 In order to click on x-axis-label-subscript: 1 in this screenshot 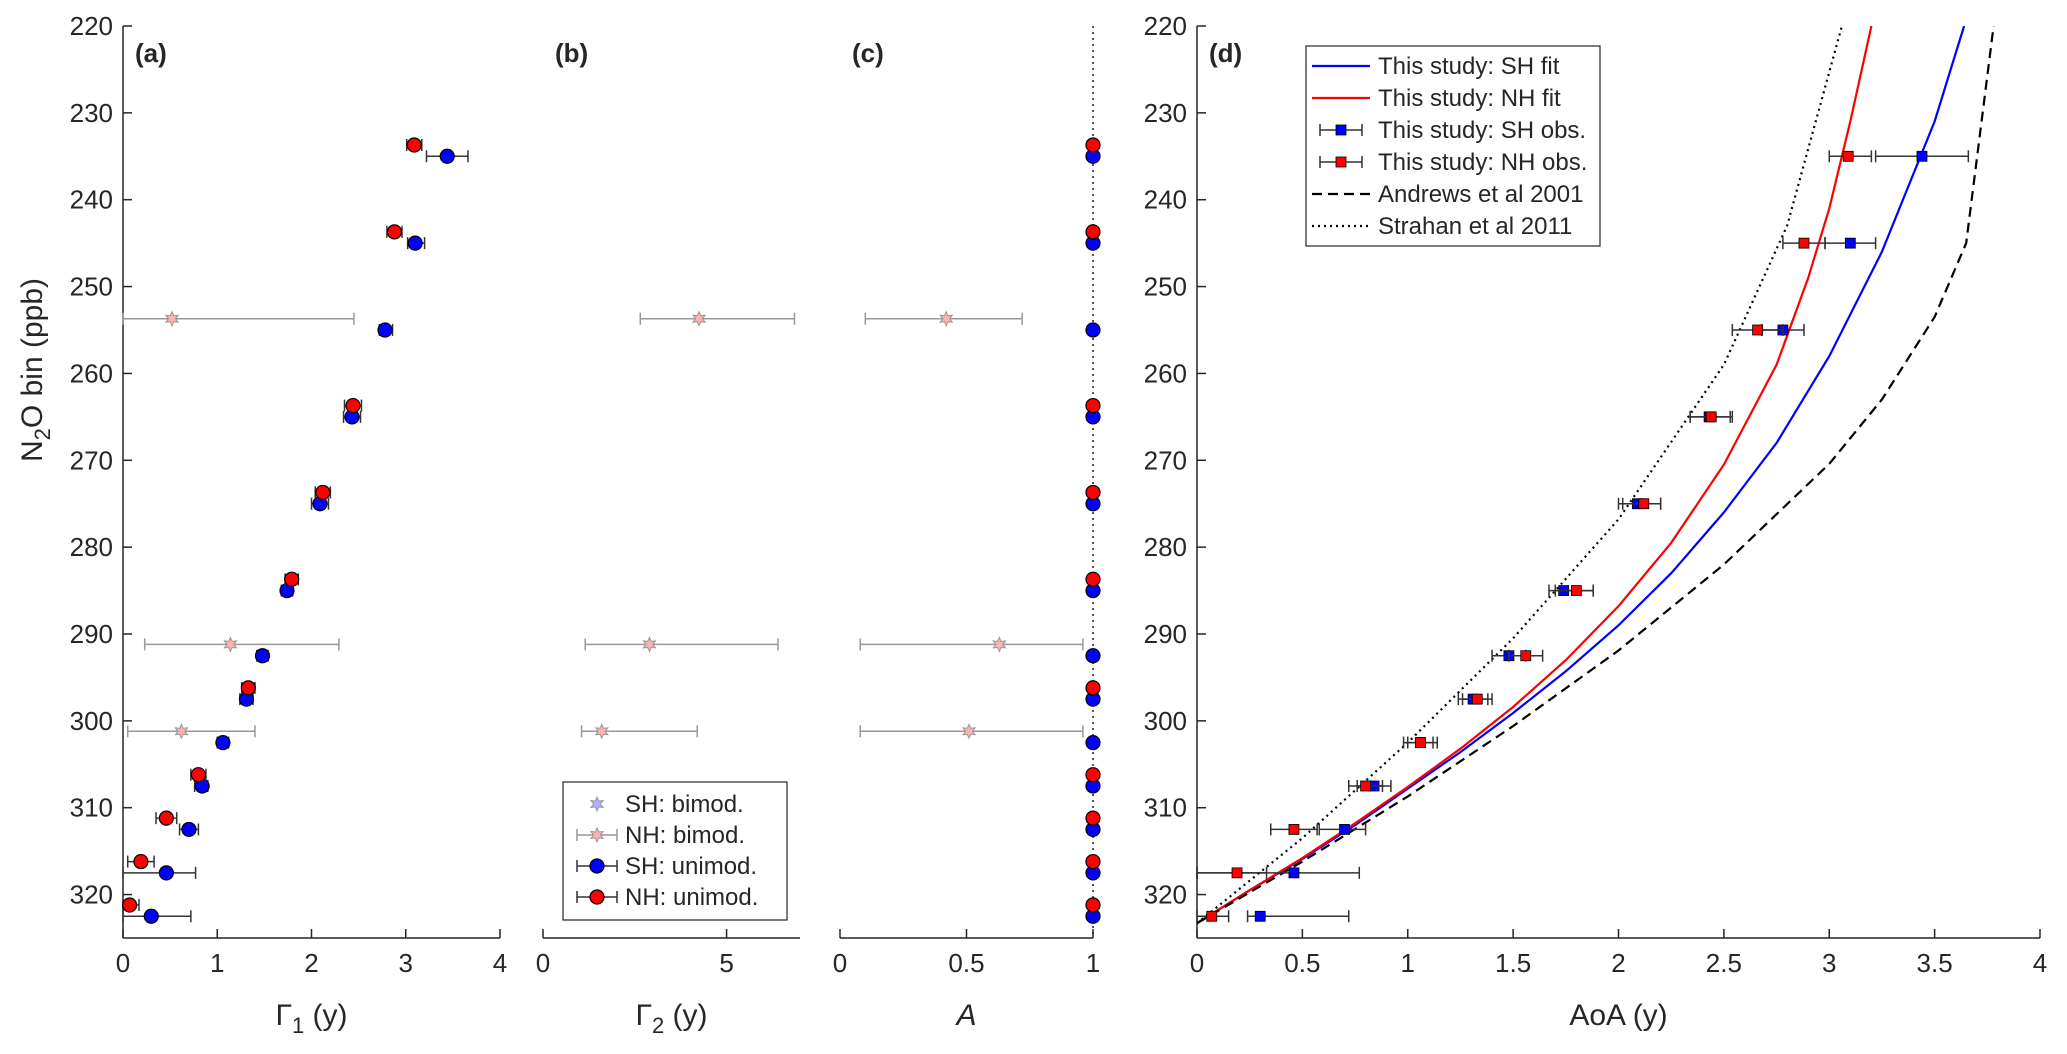, I will do `click(298, 1025)`.